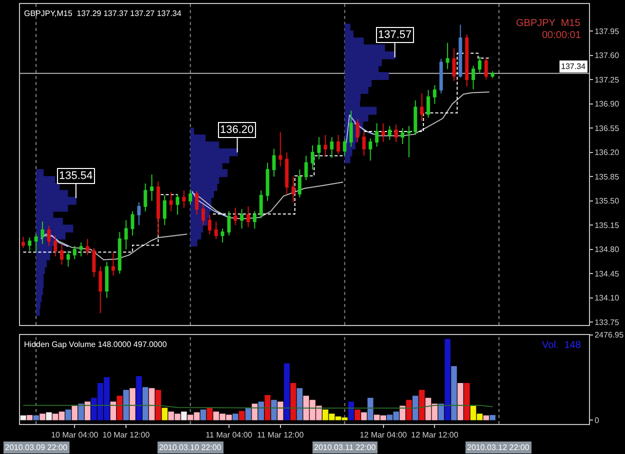 Image resolution: width=625 pixels, height=454 pixels. What do you see at coordinates (607, 201) in the screenshot?
I see `y-tick-label: 135.50` at bounding box center [607, 201].